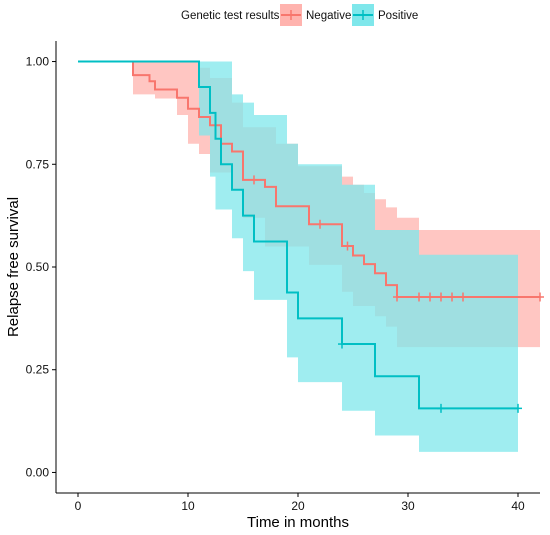  Describe the element at coordinates (38, 164) in the screenshot. I see `y-tick-label: 0.75` at that location.